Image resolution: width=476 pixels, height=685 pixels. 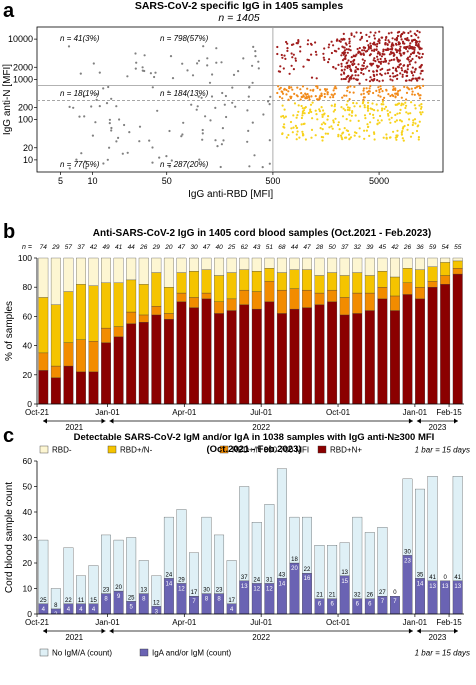 I want to click on count-label-iga-igm: 15, so click(x=344, y=582).